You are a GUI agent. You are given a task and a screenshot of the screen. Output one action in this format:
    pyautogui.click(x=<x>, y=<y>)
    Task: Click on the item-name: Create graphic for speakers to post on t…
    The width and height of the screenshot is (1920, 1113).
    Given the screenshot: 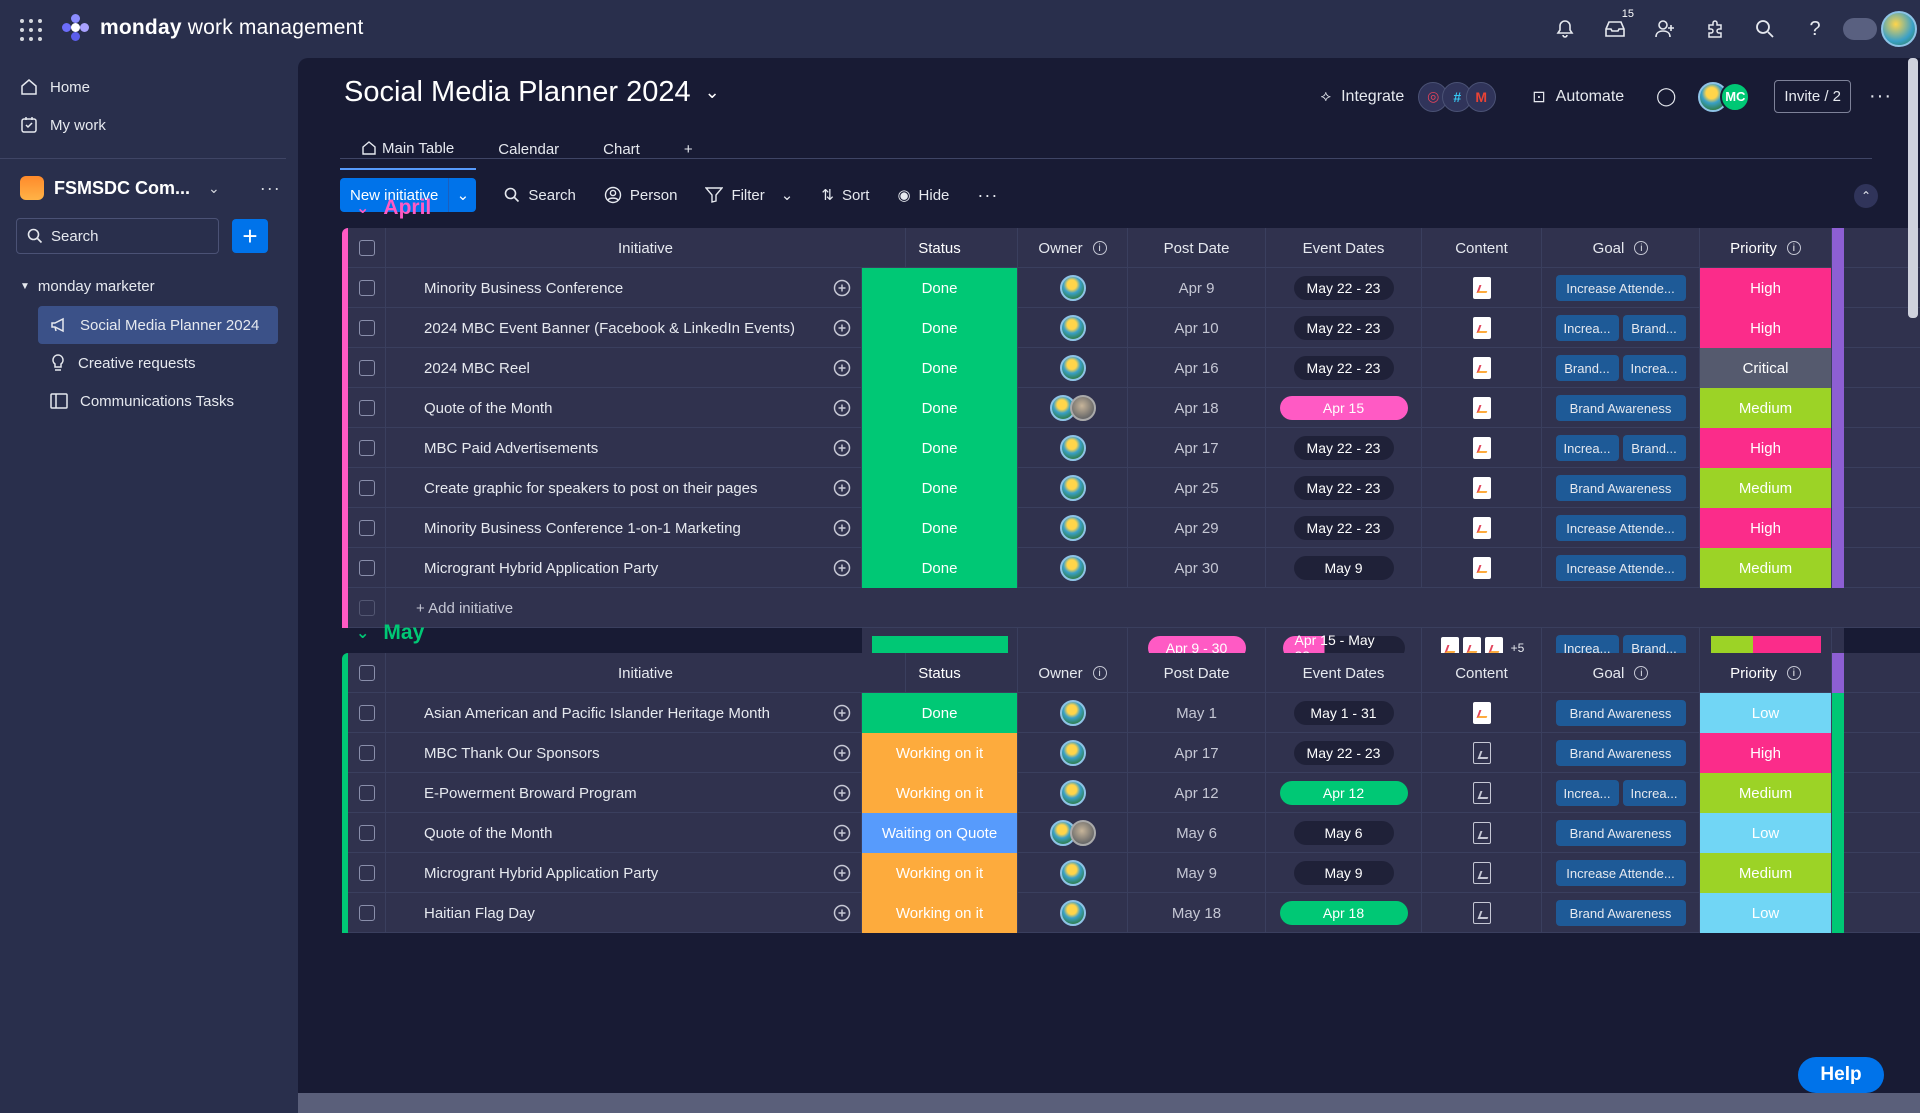 What is the action you would take?
    pyautogui.click(x=624, y=488)
    